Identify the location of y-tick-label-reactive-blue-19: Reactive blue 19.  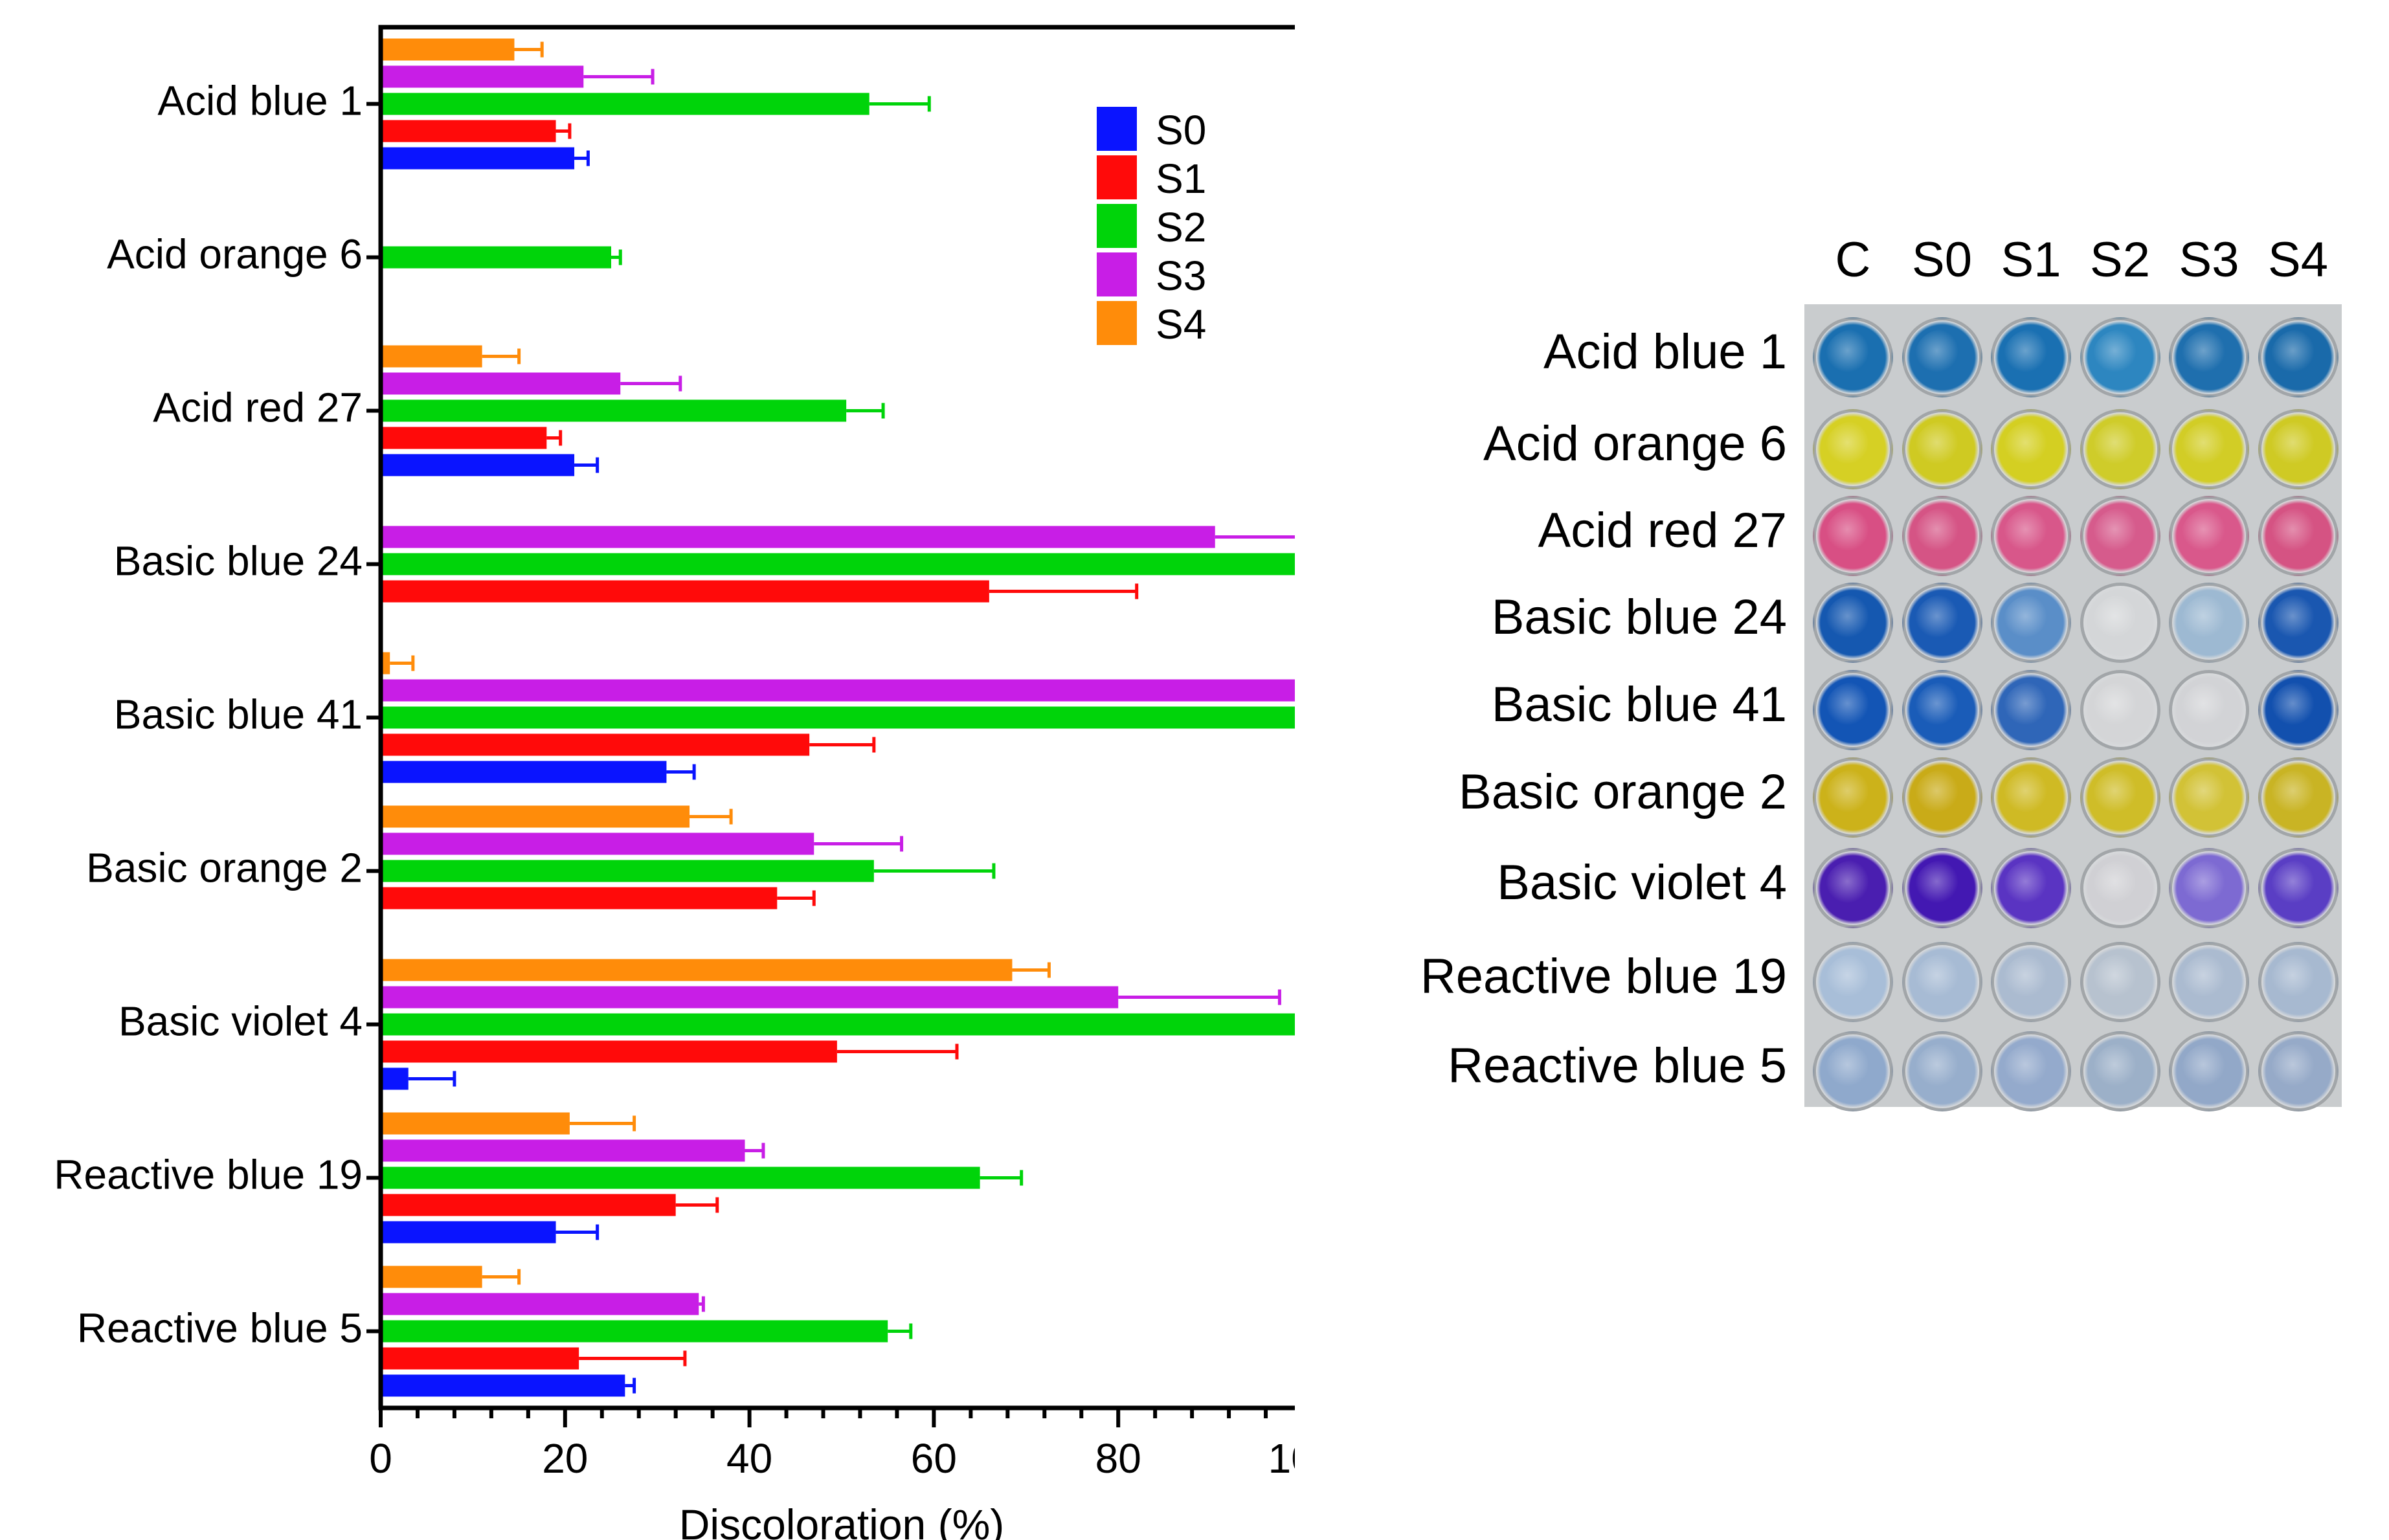
(208, 1175).